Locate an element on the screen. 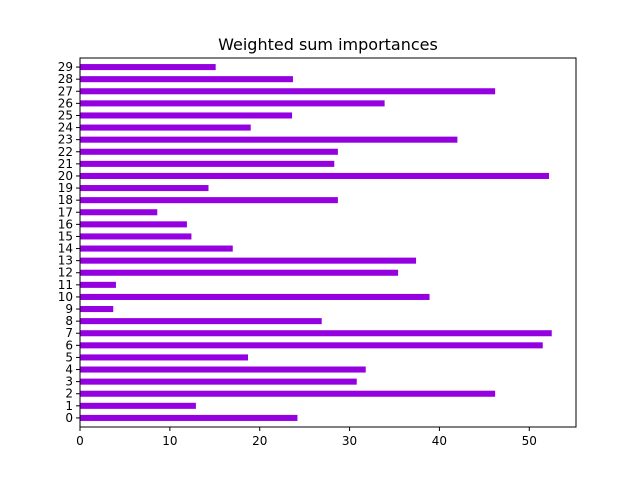 The height and width of the screenshot is (480, 640). y-tick-label: 3 is located at coordinates (69, 382).